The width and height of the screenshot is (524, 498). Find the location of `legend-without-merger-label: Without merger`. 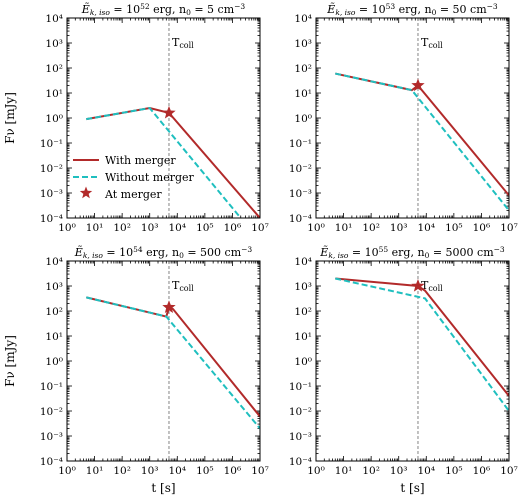

legend-without-merger-label: Without merger is located at coordinates (150, 177).